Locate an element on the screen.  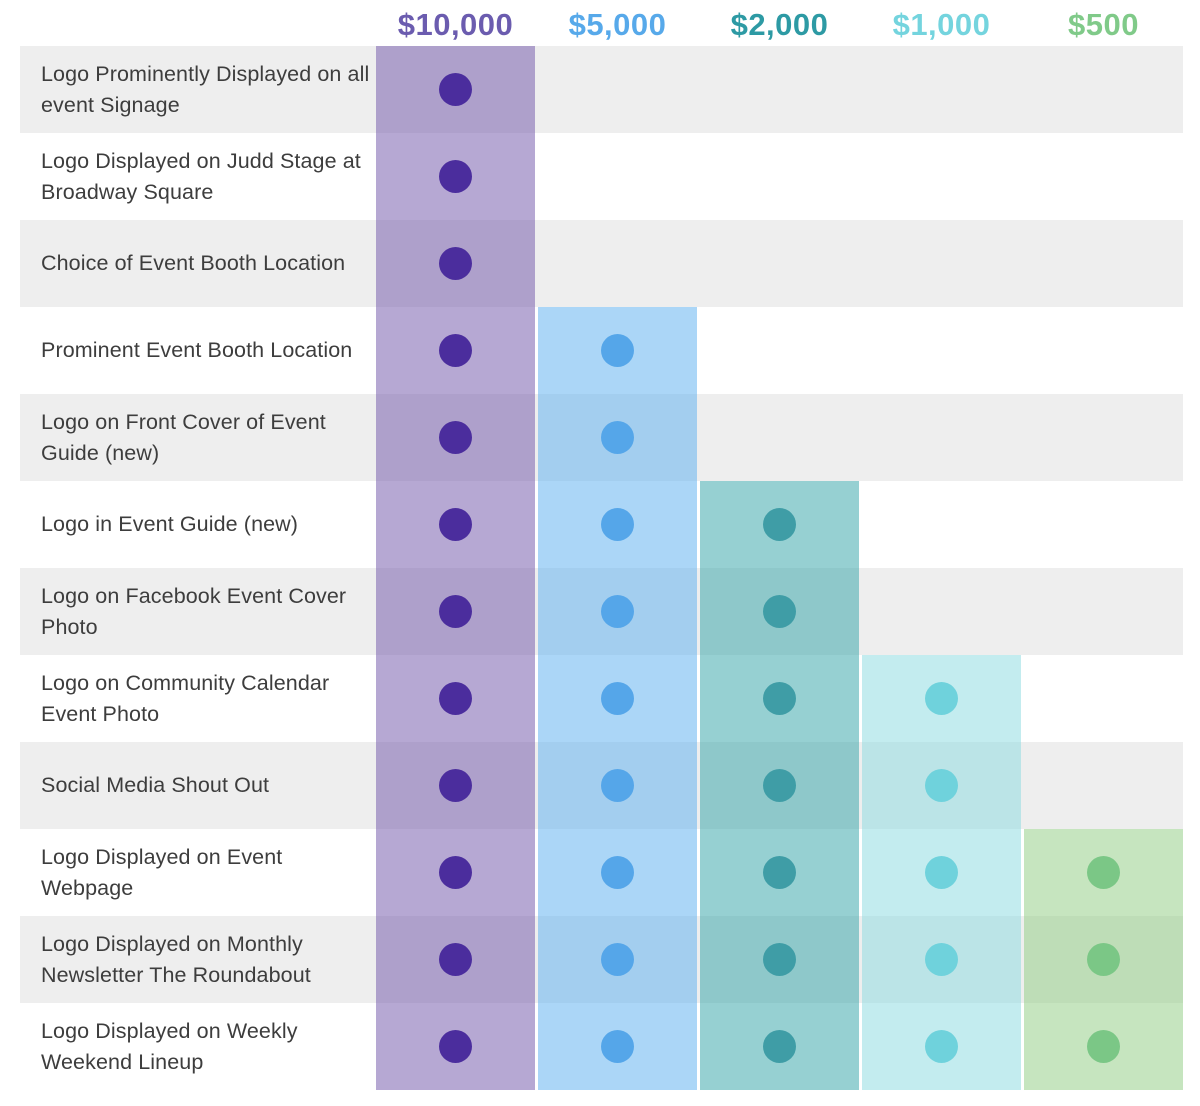
benefit-row: Logo Displayed on Weekly Weekend Lineup is located at coordinates (601, 1046).